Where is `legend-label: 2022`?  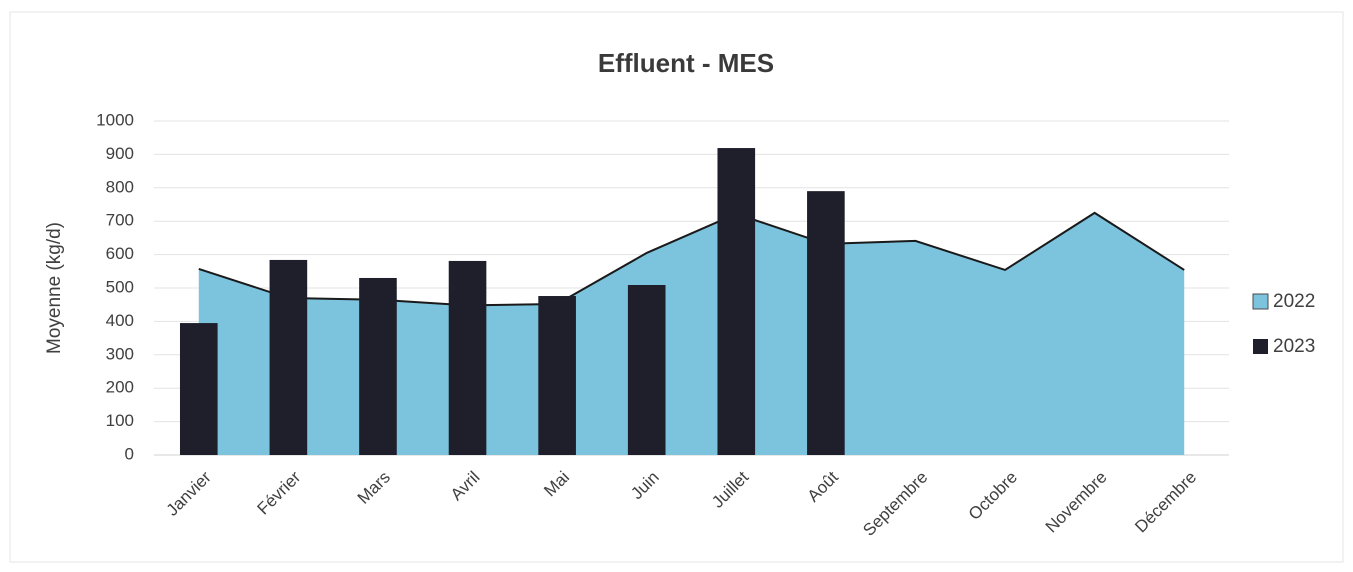
legend-label: 2022 is located at coordinates (1294, 301).